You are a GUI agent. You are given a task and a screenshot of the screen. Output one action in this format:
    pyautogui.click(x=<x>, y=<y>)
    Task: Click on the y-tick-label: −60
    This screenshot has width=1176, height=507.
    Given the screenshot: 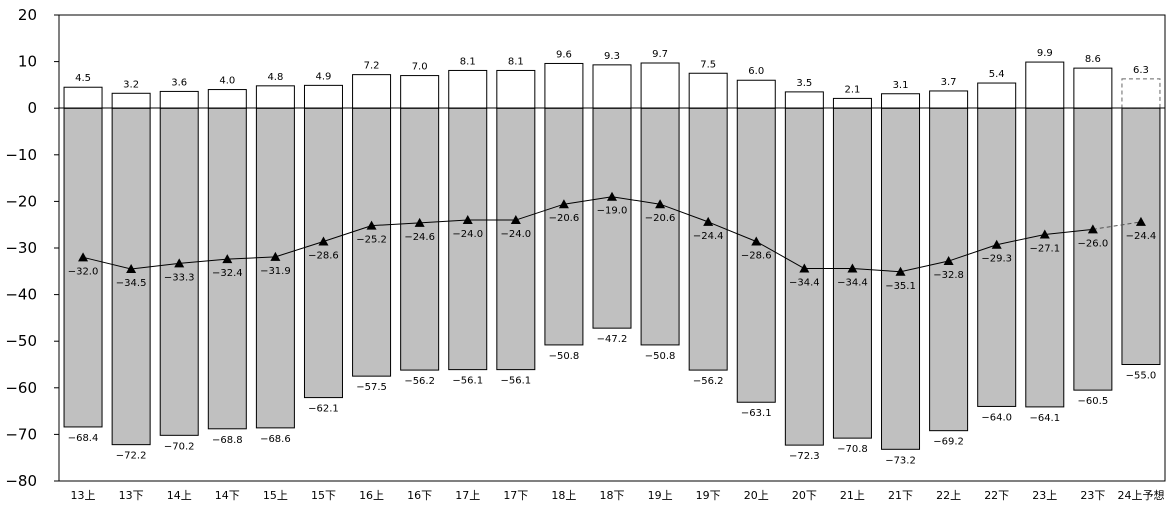 What is the action you would take?
    pyautogui.click(x=21, y=388)
    